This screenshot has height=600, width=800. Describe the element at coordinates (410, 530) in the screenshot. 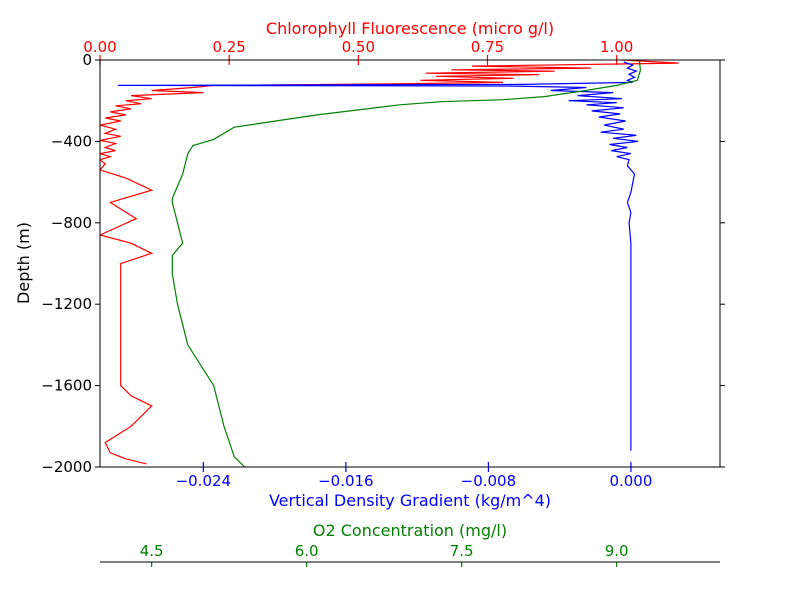

I see `oxygen-axis-title: O2 Concentration (mg/l)` at that location.